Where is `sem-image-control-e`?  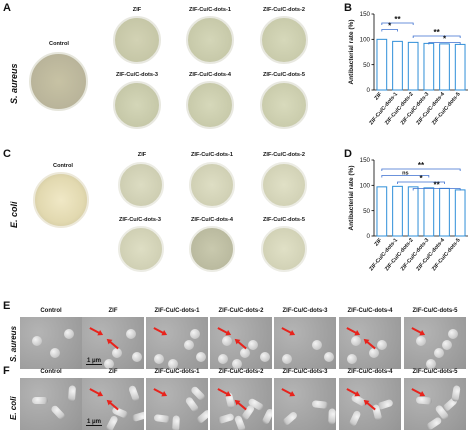 sem-image-control-e is located at coordinates (51, 343).